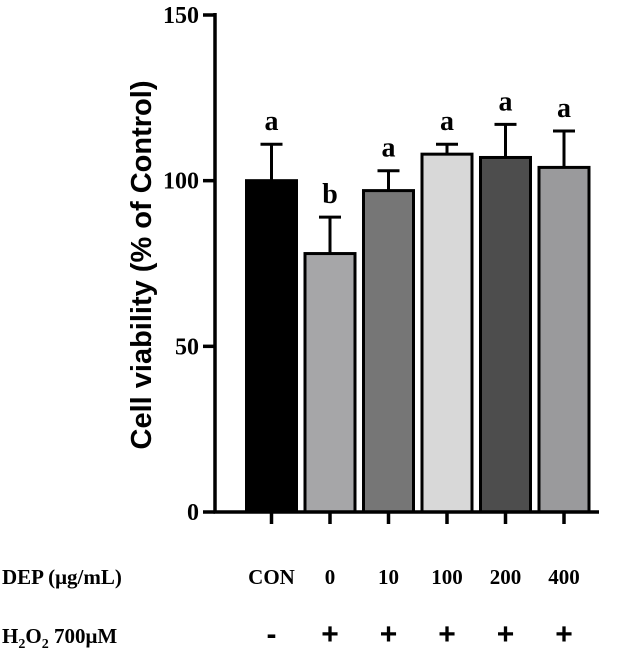  What do you see at coordinates (272, 121) in the screenshot?
I see `significance-letter-0: a` at bounding box center [272, 121].